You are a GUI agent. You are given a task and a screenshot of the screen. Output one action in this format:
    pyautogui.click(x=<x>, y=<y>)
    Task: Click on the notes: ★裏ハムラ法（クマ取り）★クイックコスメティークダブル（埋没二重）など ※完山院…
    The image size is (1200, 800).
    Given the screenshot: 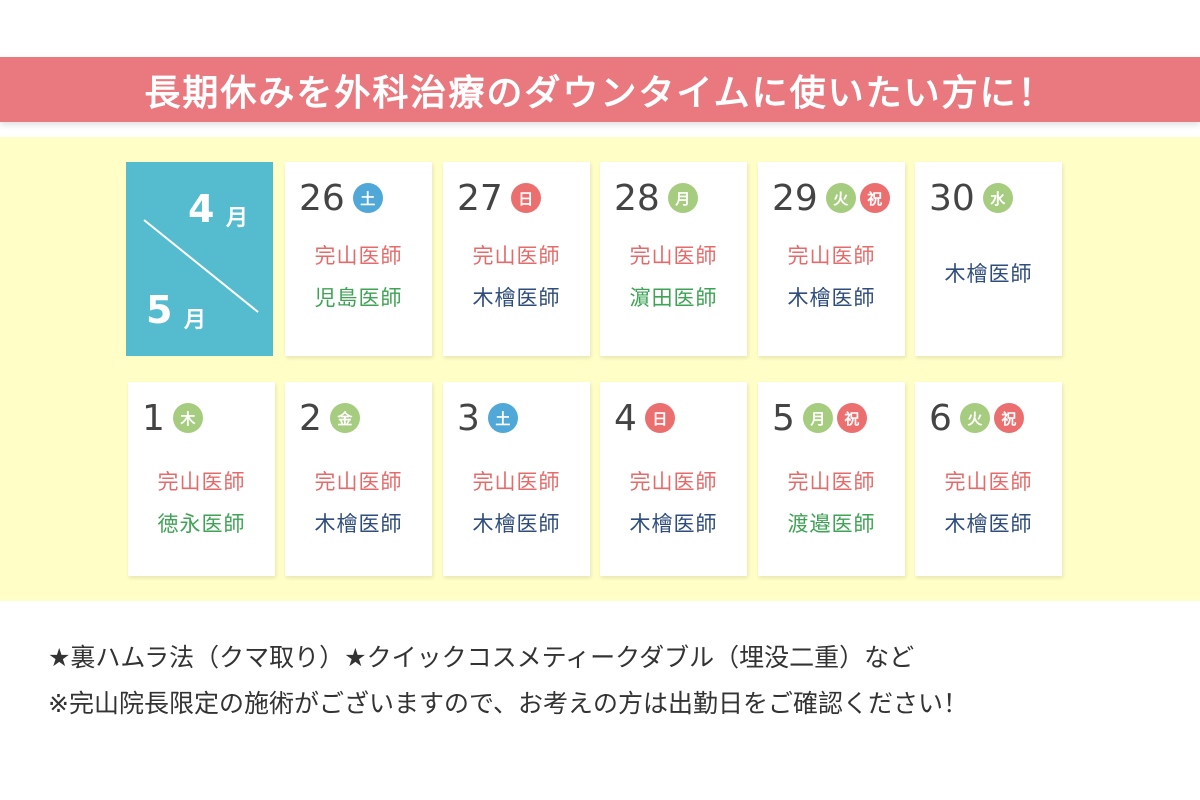 What is the action you would take?
    pyautogui.click(x=608, y=681)
    